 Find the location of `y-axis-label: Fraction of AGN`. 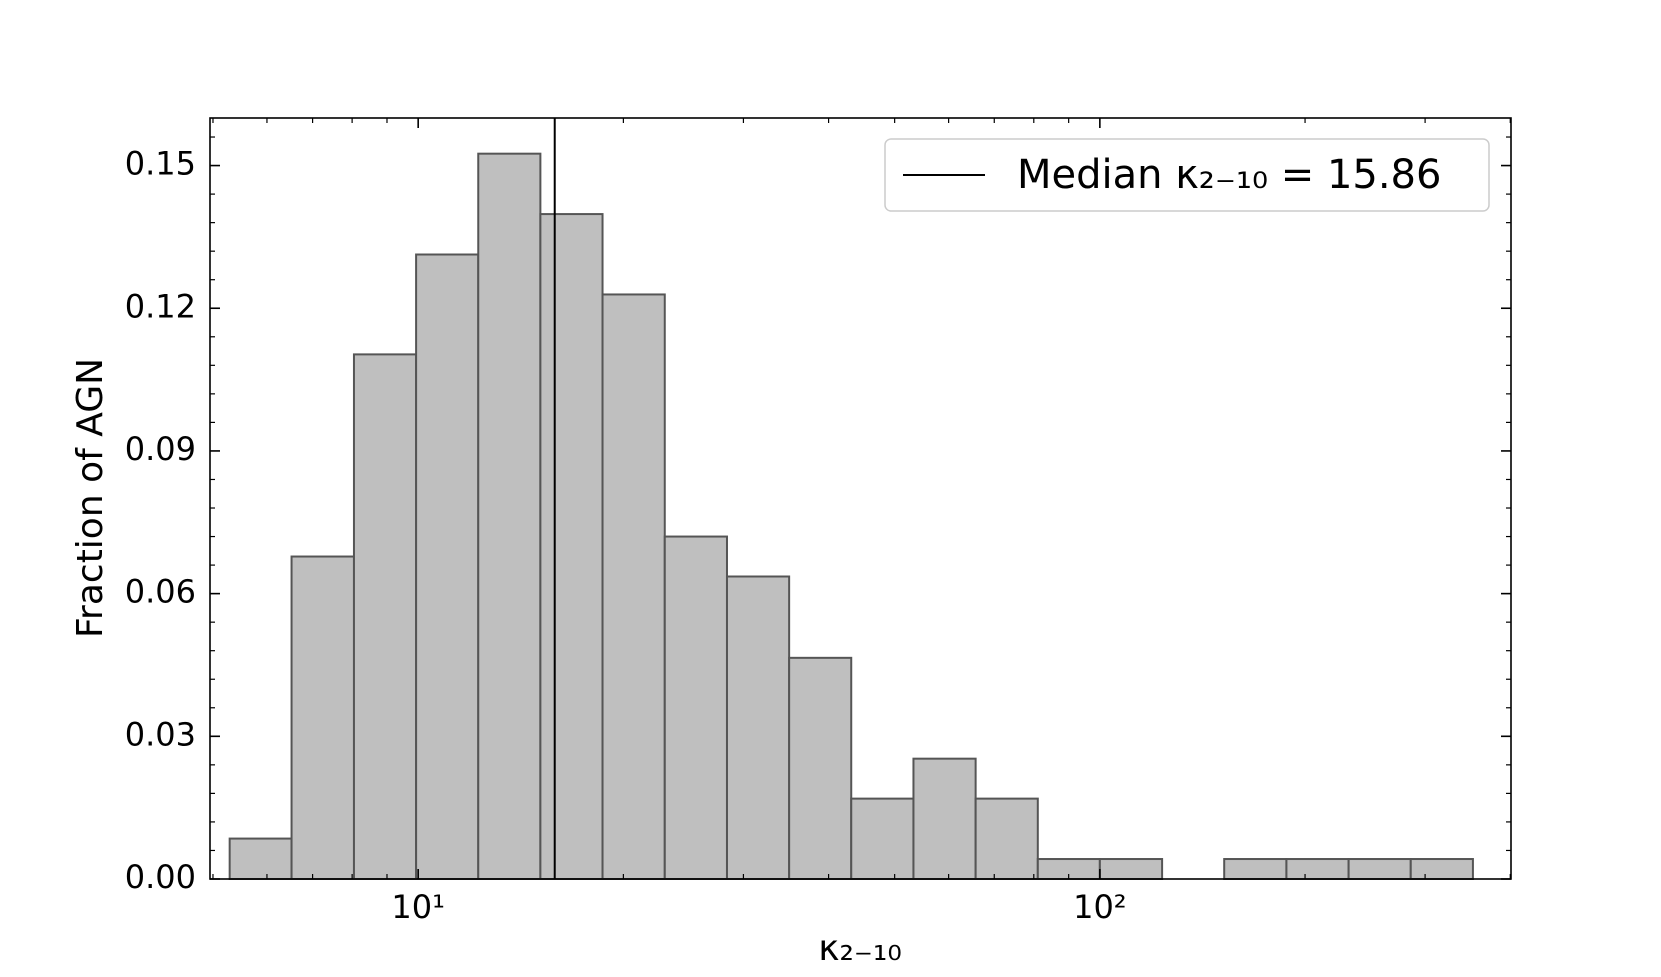

y-axis-label: Fraction of AGN is located at coordinates (90, 498).